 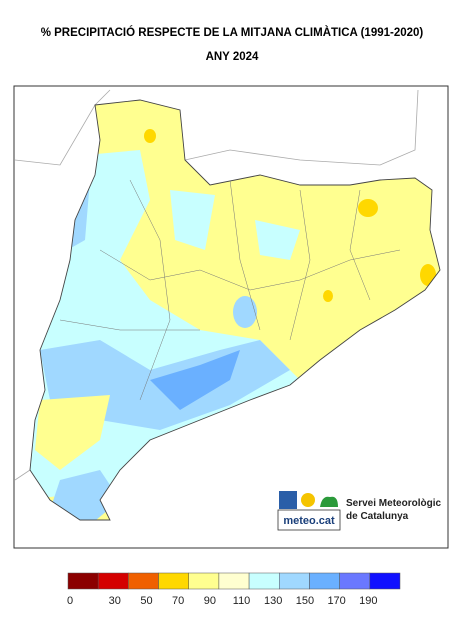 I want to click on logo-box, so click(x=309, y=520).